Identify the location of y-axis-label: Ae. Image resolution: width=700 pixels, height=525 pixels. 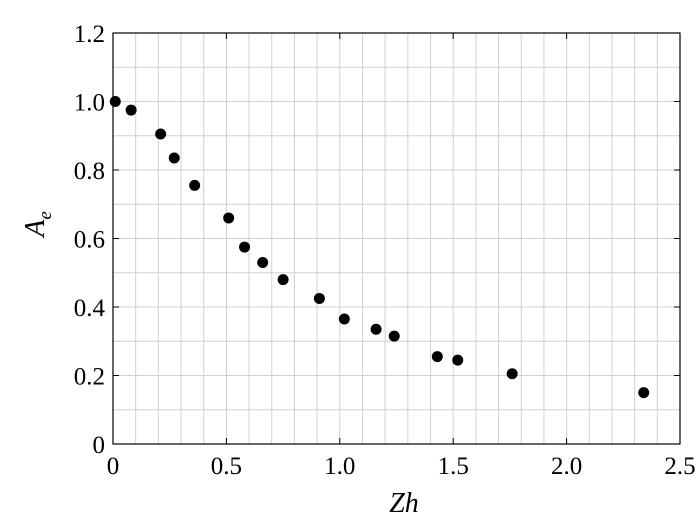
(38, 225).